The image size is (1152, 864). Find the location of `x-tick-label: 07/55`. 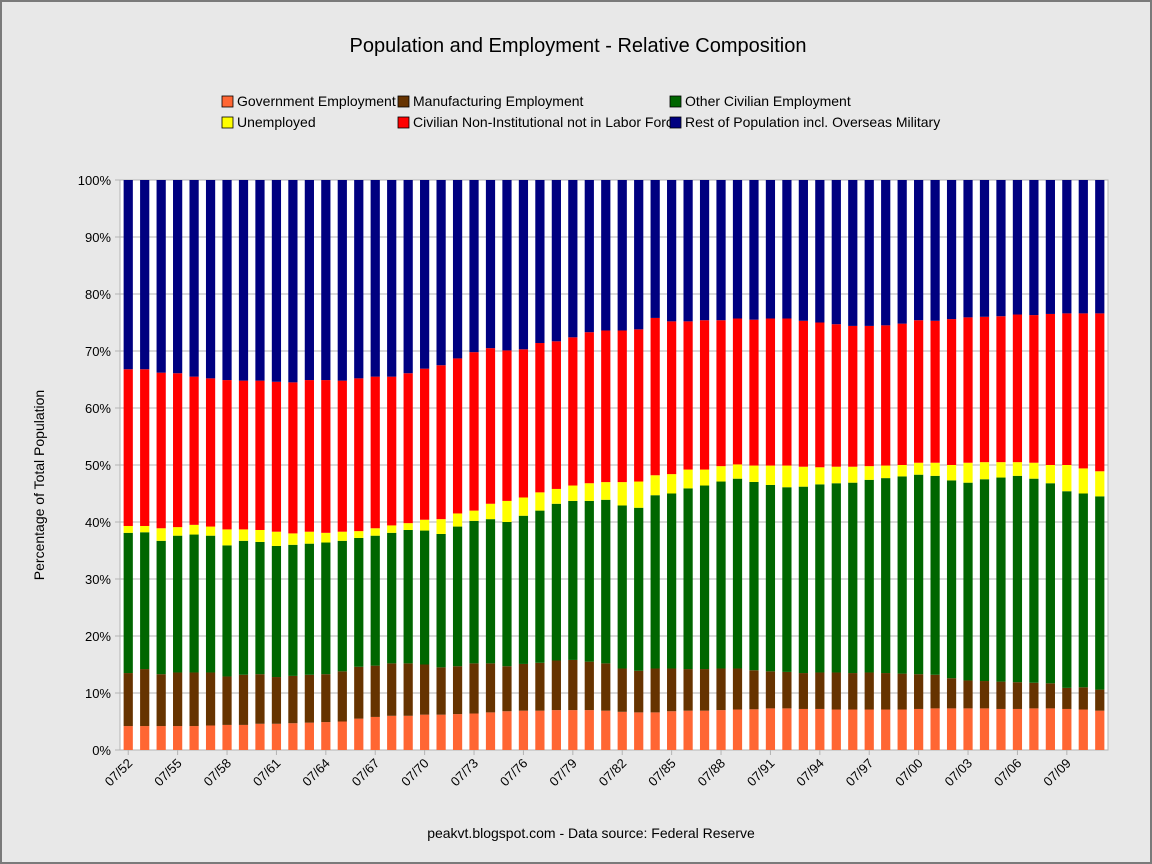

x-tick-label: 07/55 is located at coordinates (168, 773).